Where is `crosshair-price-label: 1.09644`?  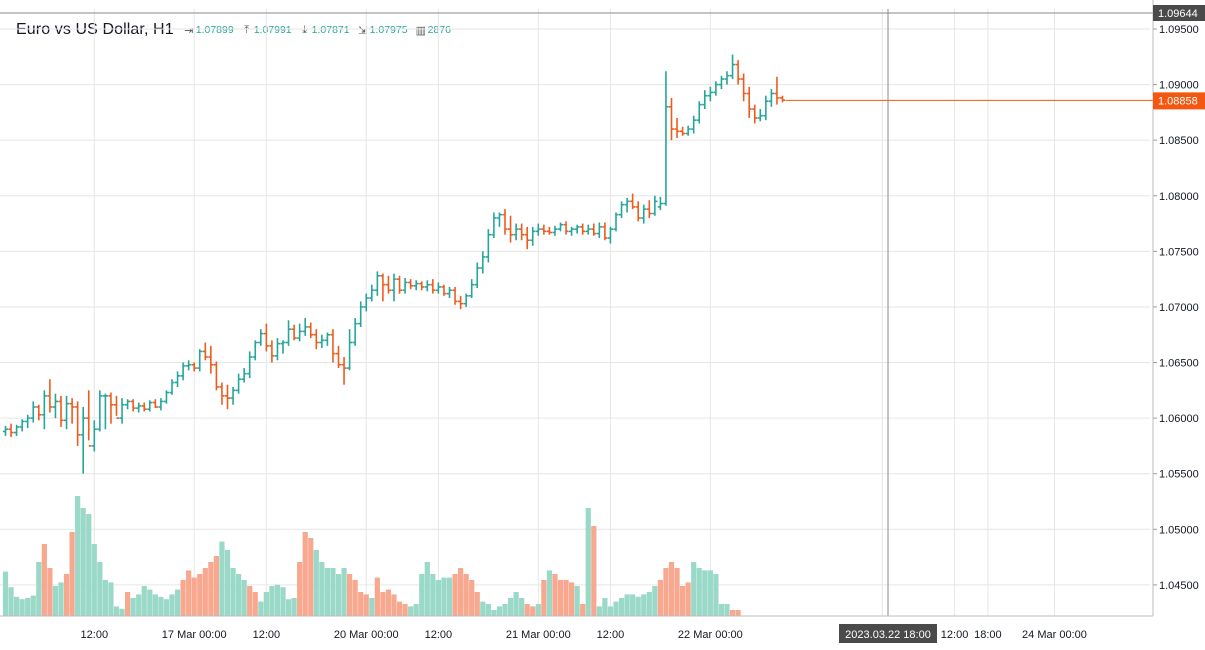 crosshair-price-label: 1.09644 is located at coordinates (1179, 13).